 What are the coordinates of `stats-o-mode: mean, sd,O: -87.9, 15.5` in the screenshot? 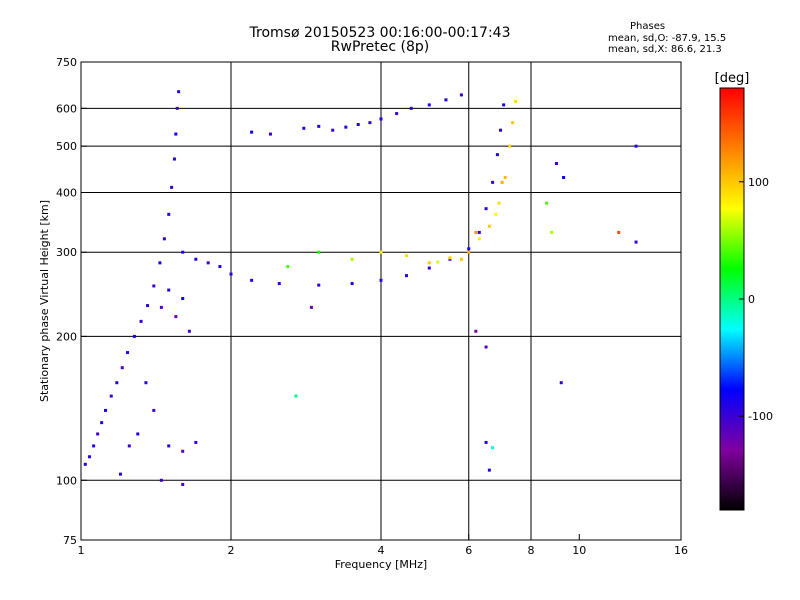 It's located at (667, 38).